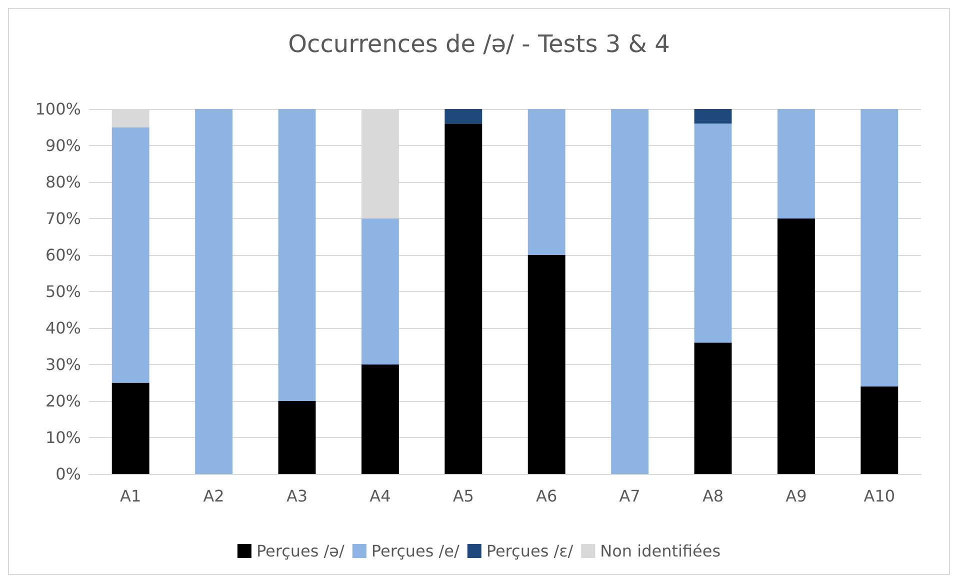 Image resolution: width=958 pixels, height=583 pixels. I want to click on y-tick-label: 90%, so click(63, 145).